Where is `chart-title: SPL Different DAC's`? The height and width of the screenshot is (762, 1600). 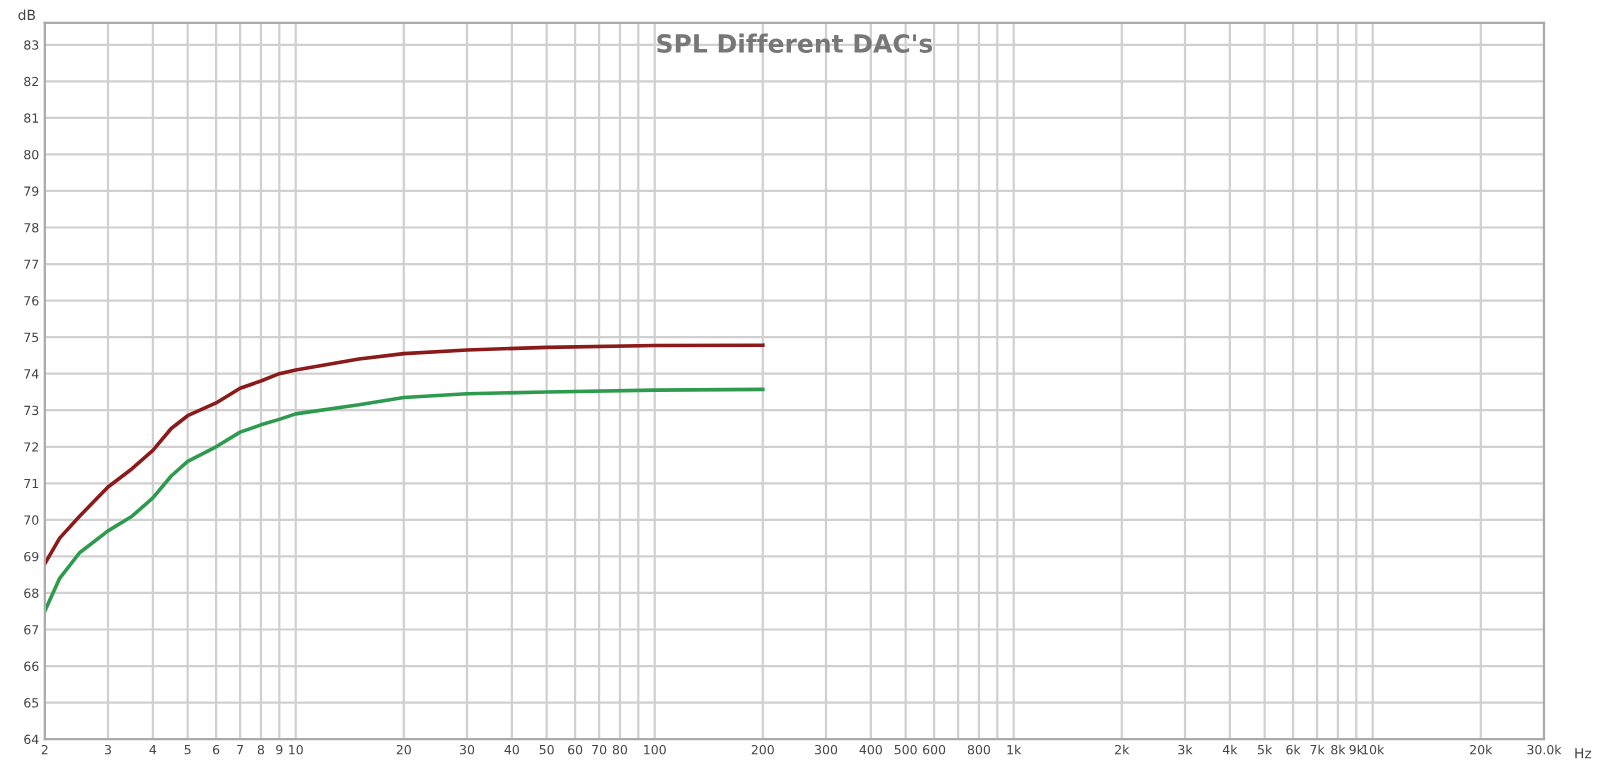 chart-title: SPL Different DAC's is located at coordinates (795, 43).